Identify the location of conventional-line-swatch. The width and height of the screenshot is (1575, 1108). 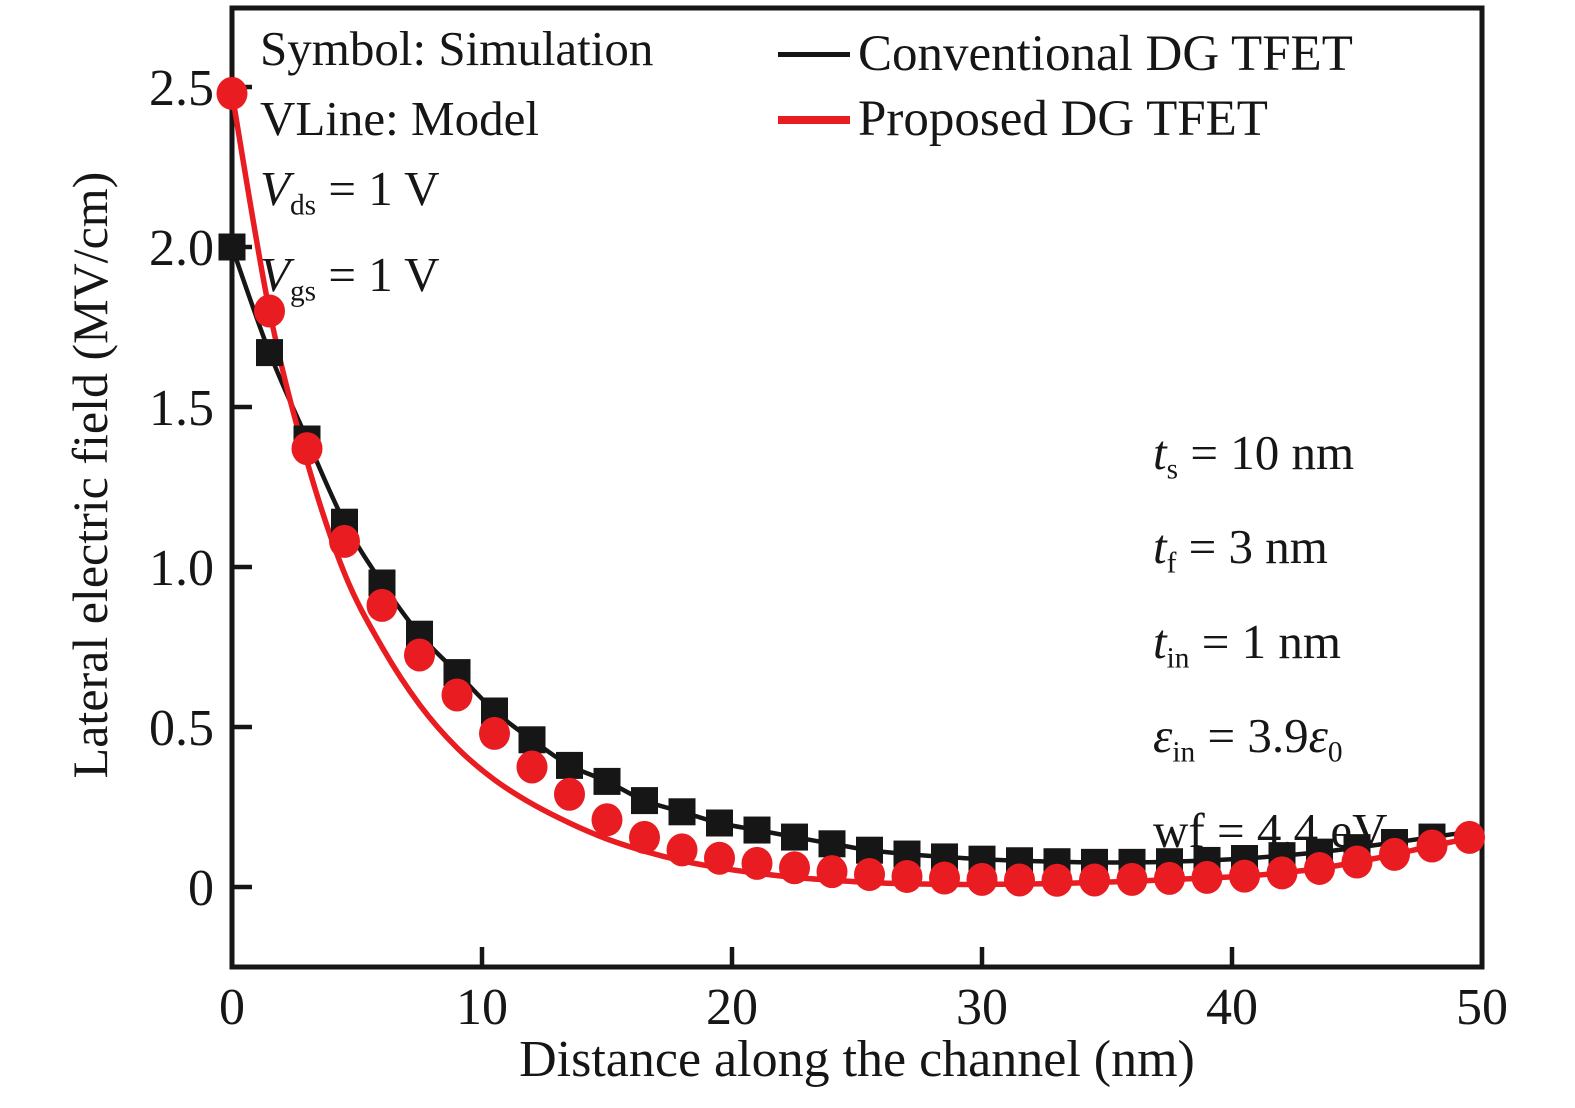
(814, 54).